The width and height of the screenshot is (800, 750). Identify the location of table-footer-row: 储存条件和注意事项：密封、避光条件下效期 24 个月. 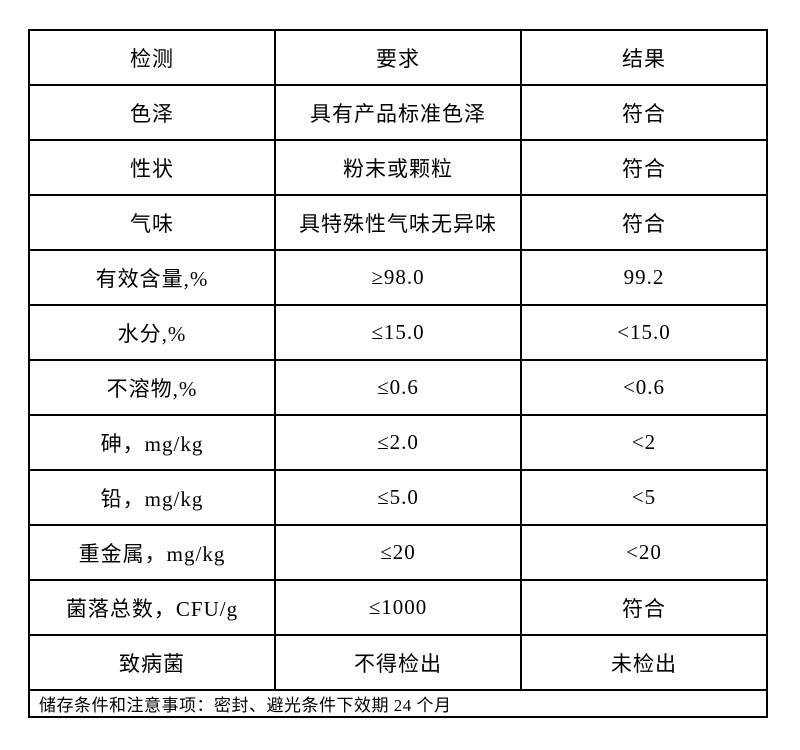
(398, 703).